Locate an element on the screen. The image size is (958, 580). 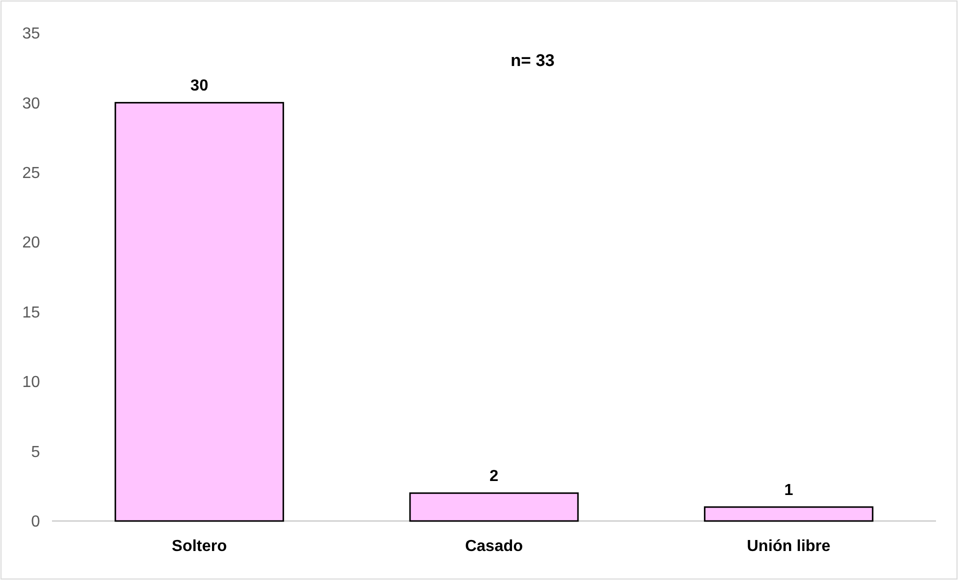
data-label: 30 is located at coordinates (199, 86).